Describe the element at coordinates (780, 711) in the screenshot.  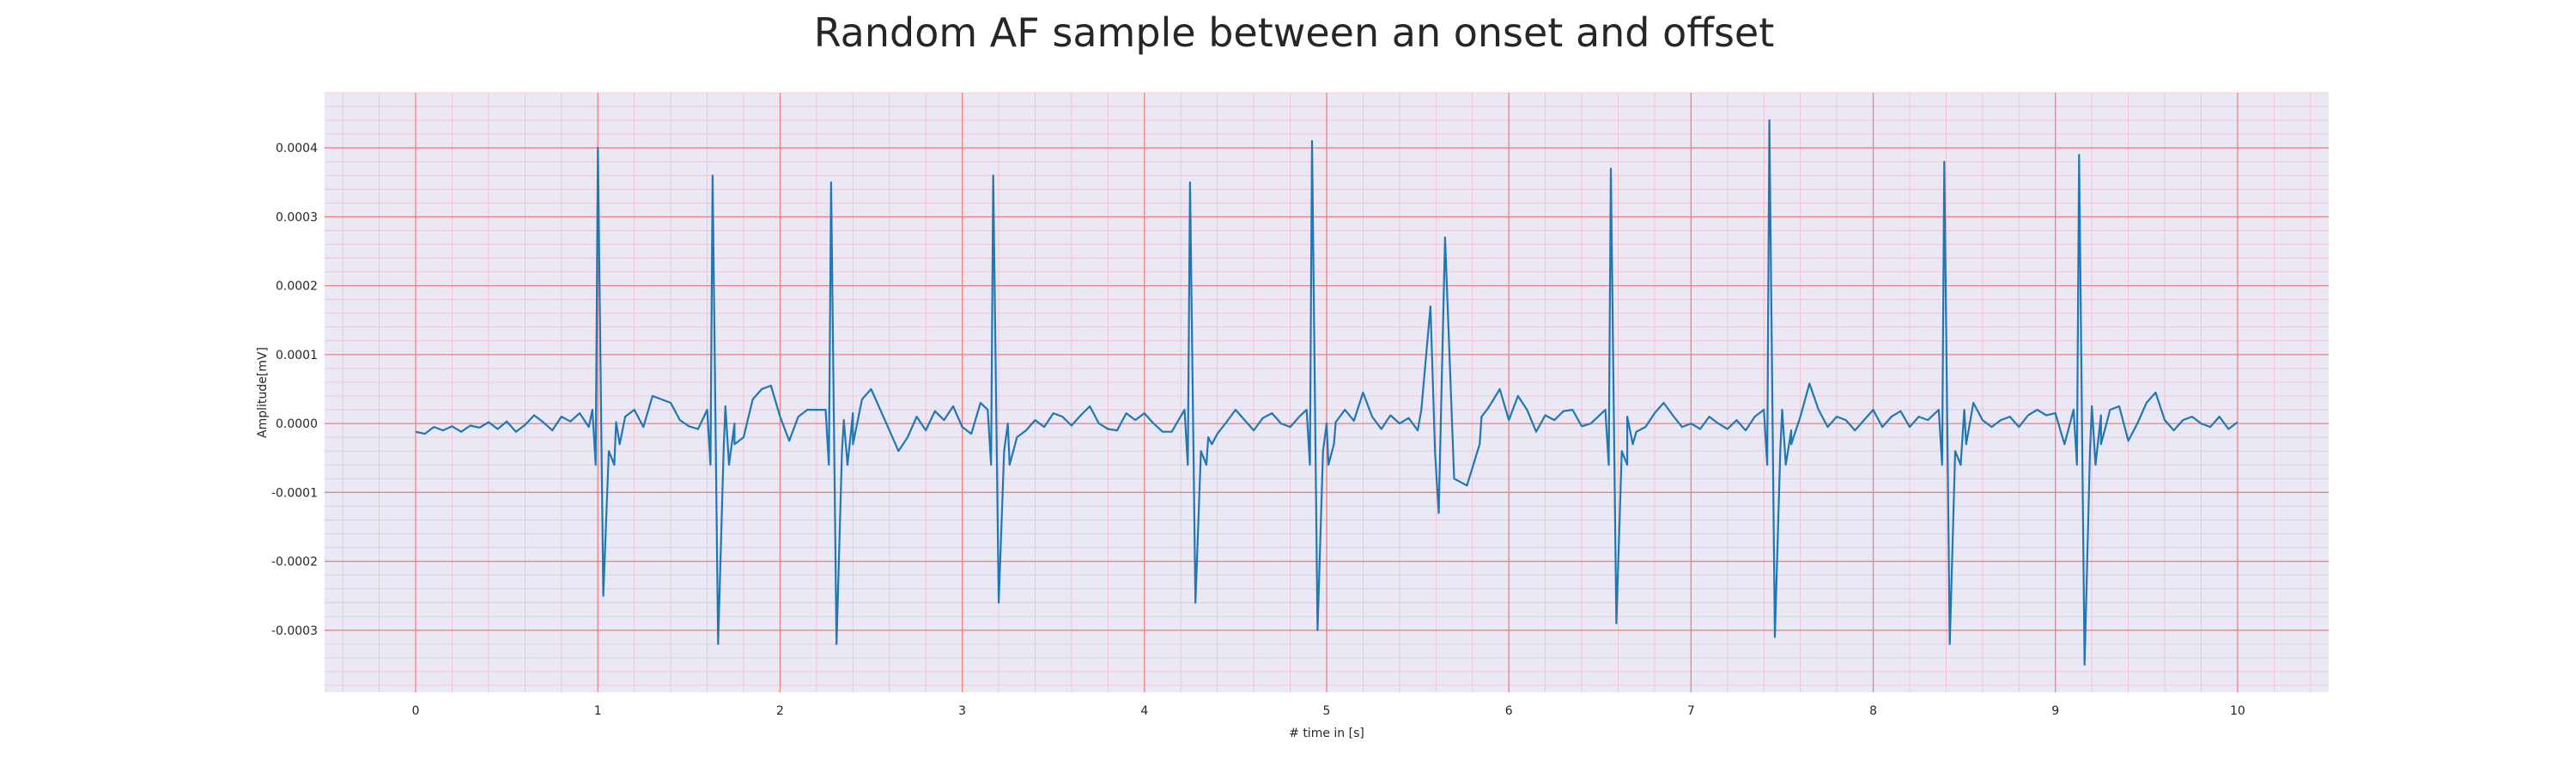
I see `x-tick-label: 2` at that location.